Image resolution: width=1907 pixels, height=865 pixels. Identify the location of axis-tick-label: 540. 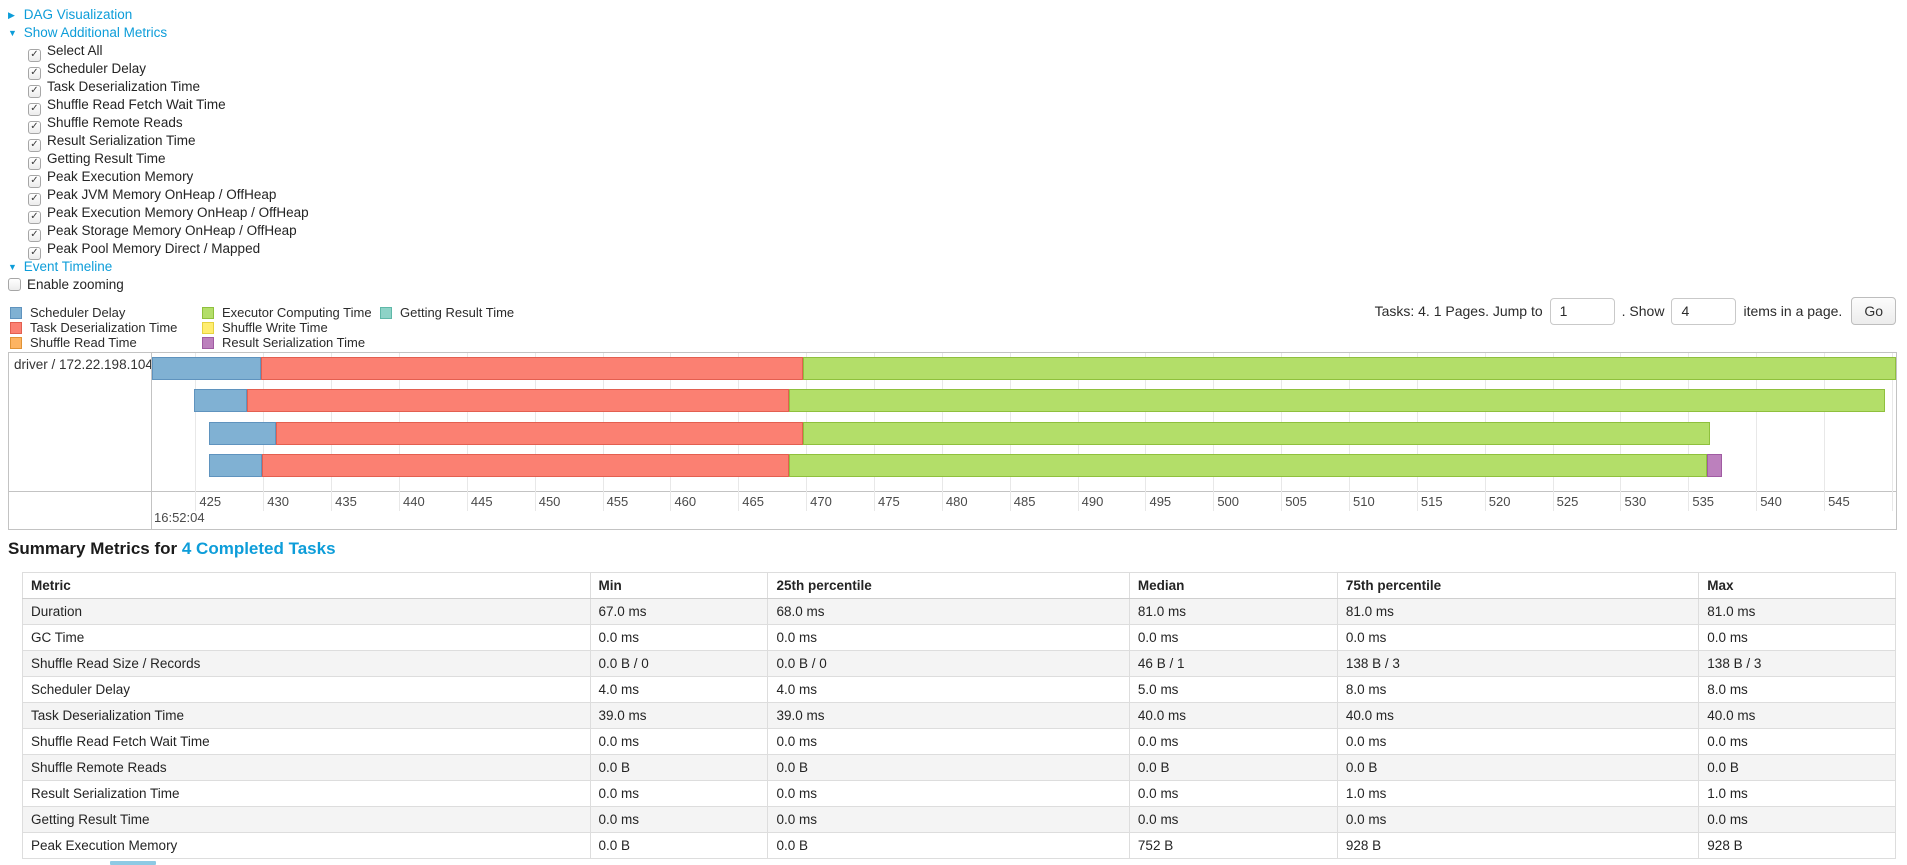
(1771, 501).